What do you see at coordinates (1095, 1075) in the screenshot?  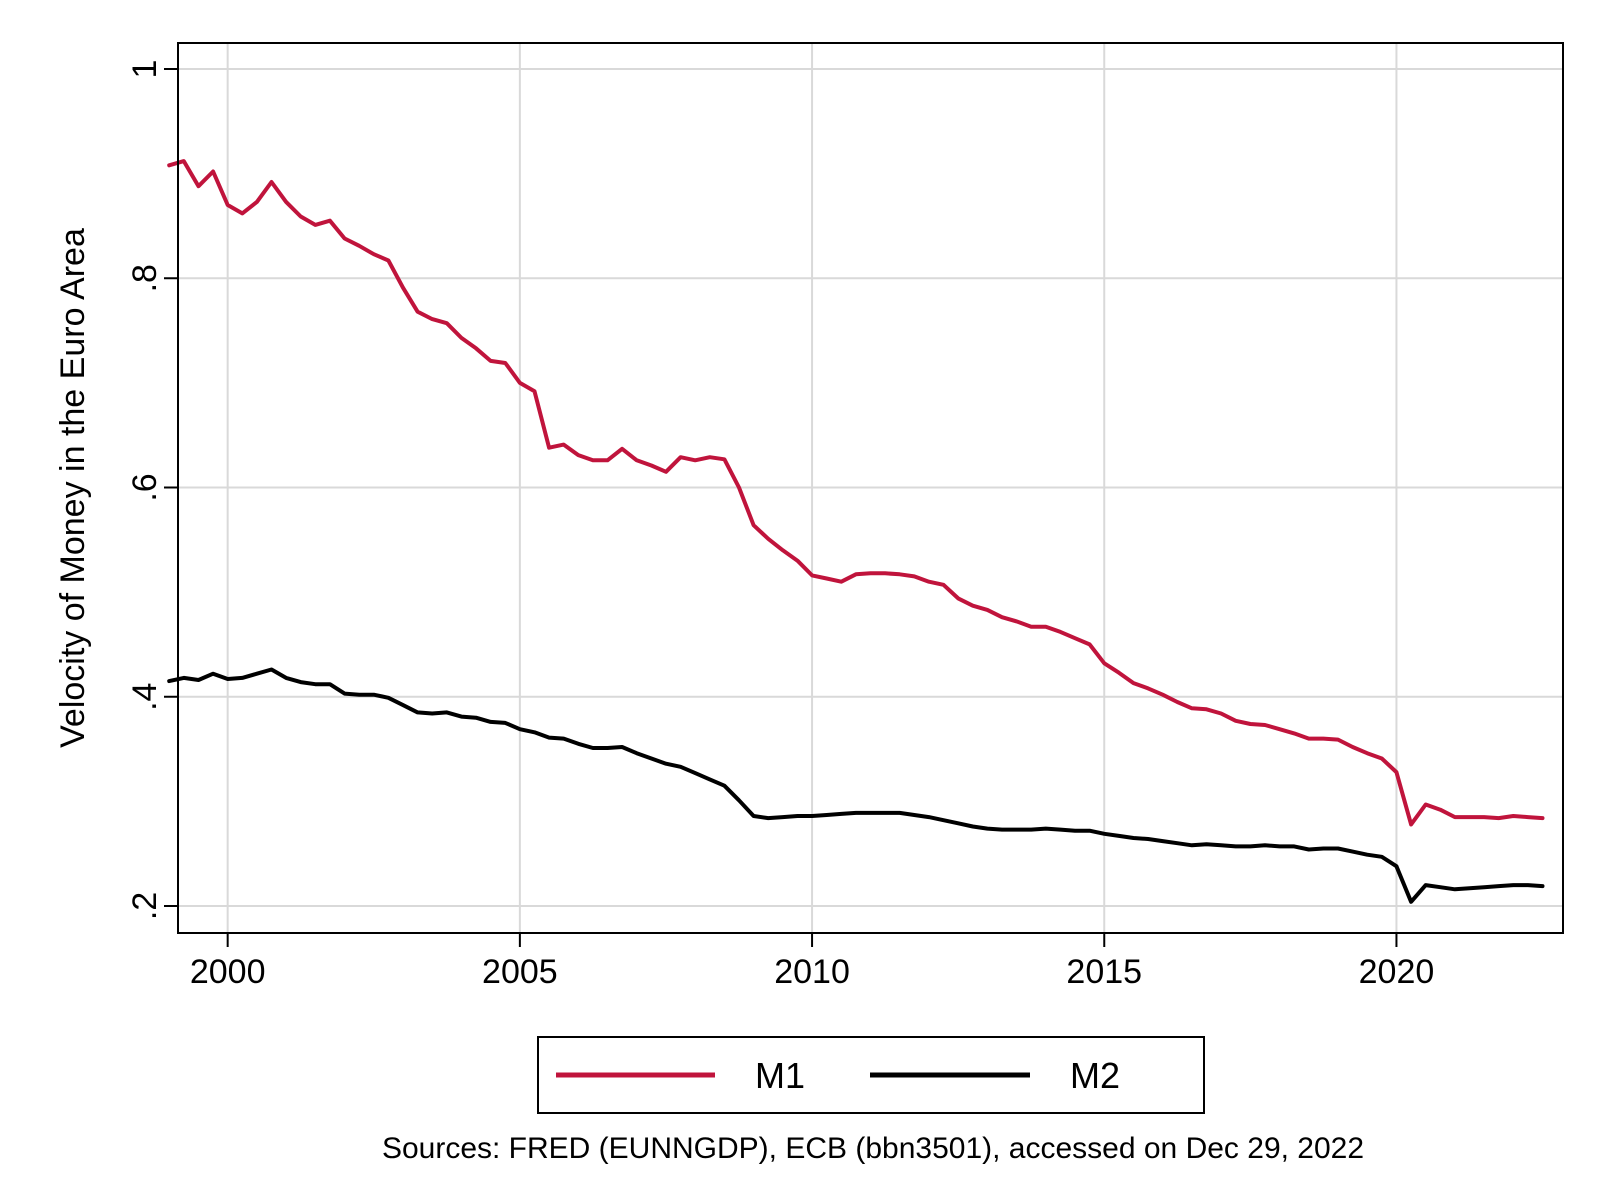 I see `legend-label-m2: M2` at bounding box center [1095, 1075].